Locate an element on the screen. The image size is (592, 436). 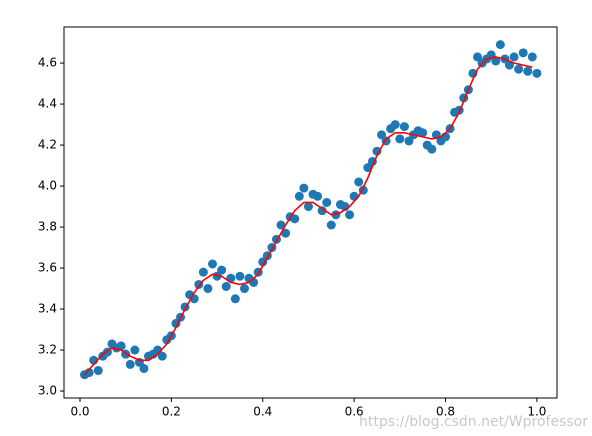
y-tick-label: 4.0 is located at coordinates (47, 186).